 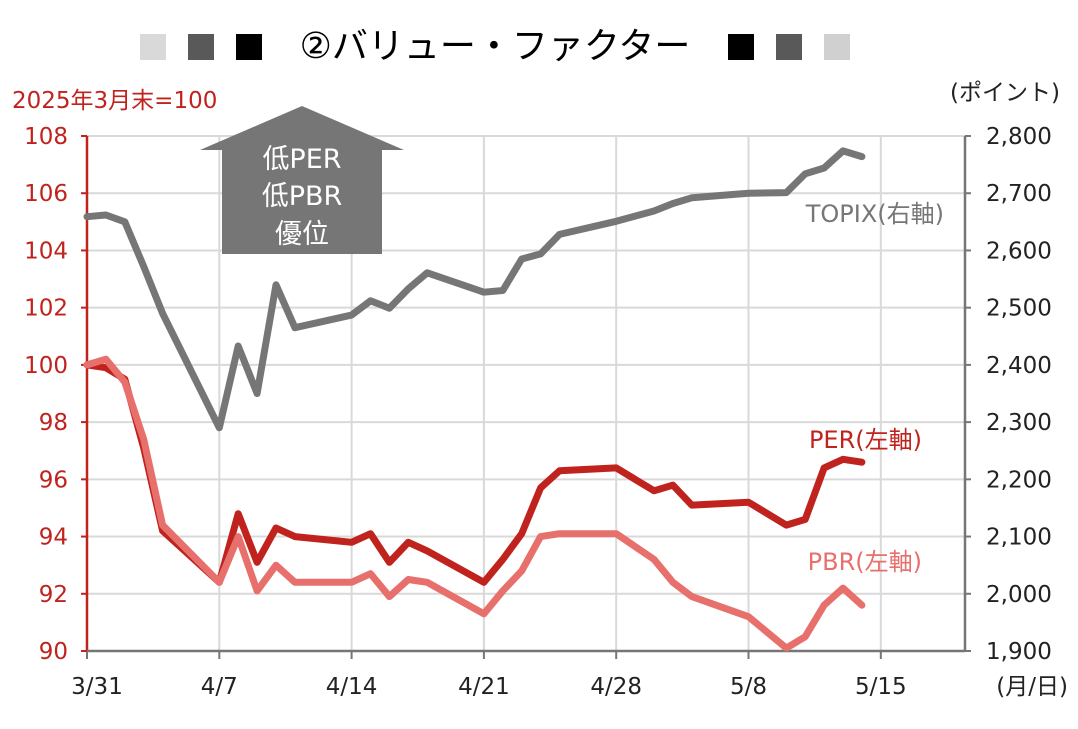 I want to click on title-decoration-right, so click(x=789, y=47).